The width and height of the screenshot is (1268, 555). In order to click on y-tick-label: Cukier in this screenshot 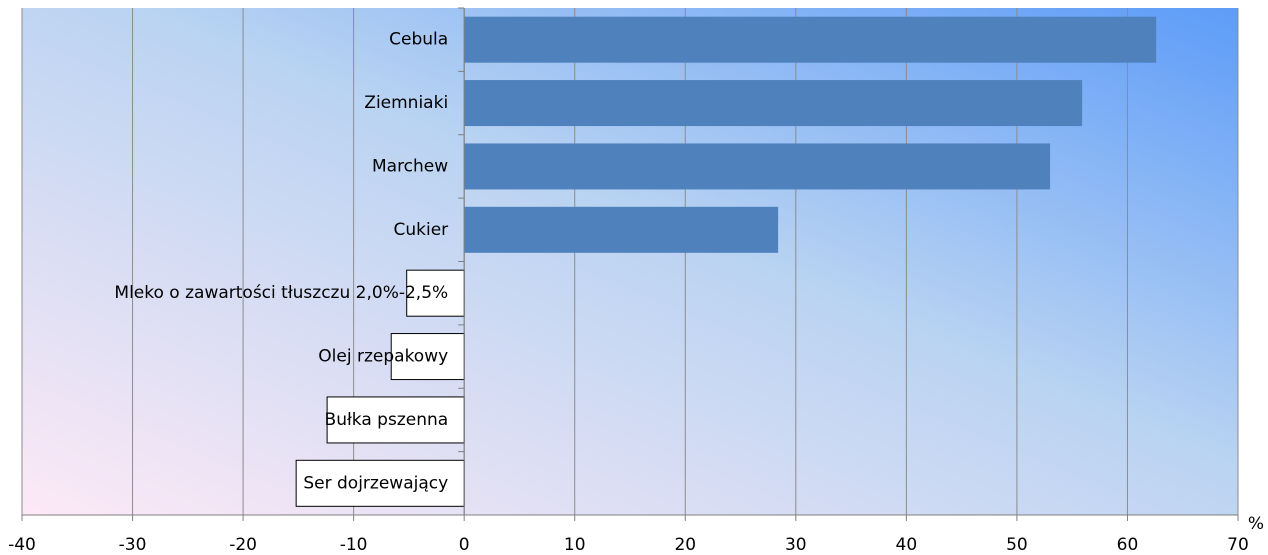, I will do `click(421, 230)`.